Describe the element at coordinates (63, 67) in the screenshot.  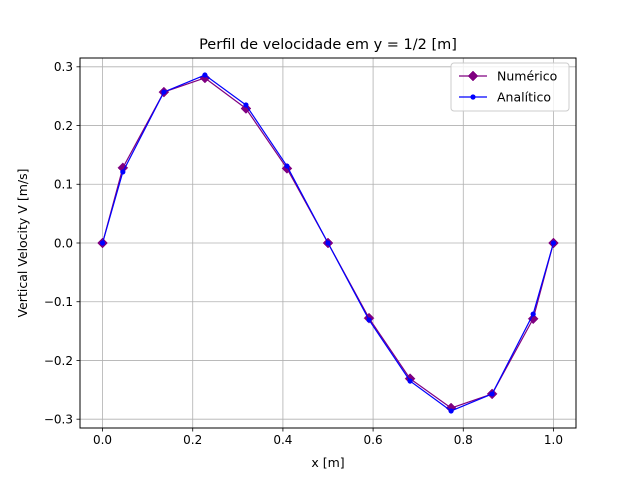
I see `y-tick-label: 0.3` at that location.